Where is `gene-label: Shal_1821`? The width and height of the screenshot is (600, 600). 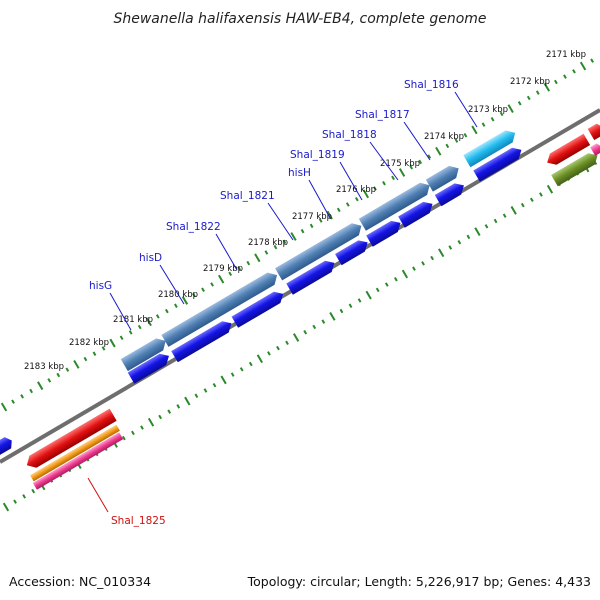
gene-label: Shal_1821 is located at coordinates (247, 196).